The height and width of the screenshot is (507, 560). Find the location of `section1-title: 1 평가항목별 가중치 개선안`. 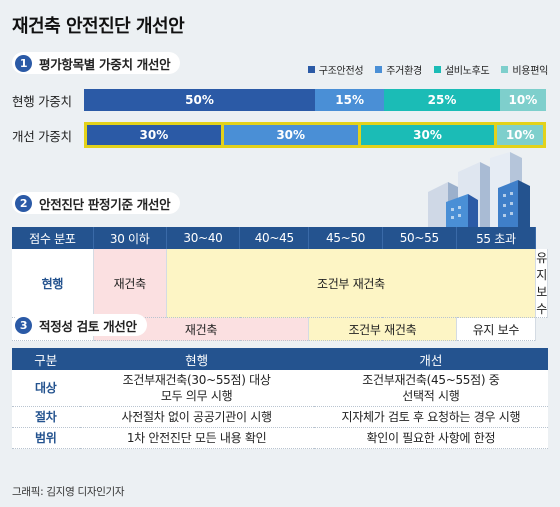

section1-title: 1 평가항목별 가중치 개선안 is located at coordinates (96, 63).